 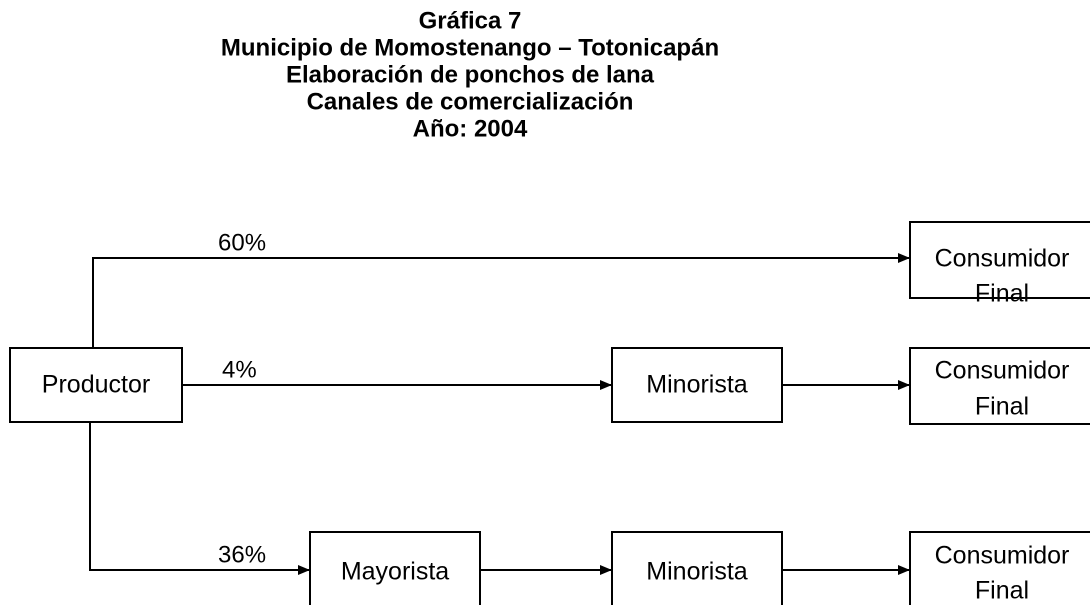 What do you see at coordinates (242, 242) in the screenshot?
I see `edge-label: 60%` at bounding box center [242, 242].